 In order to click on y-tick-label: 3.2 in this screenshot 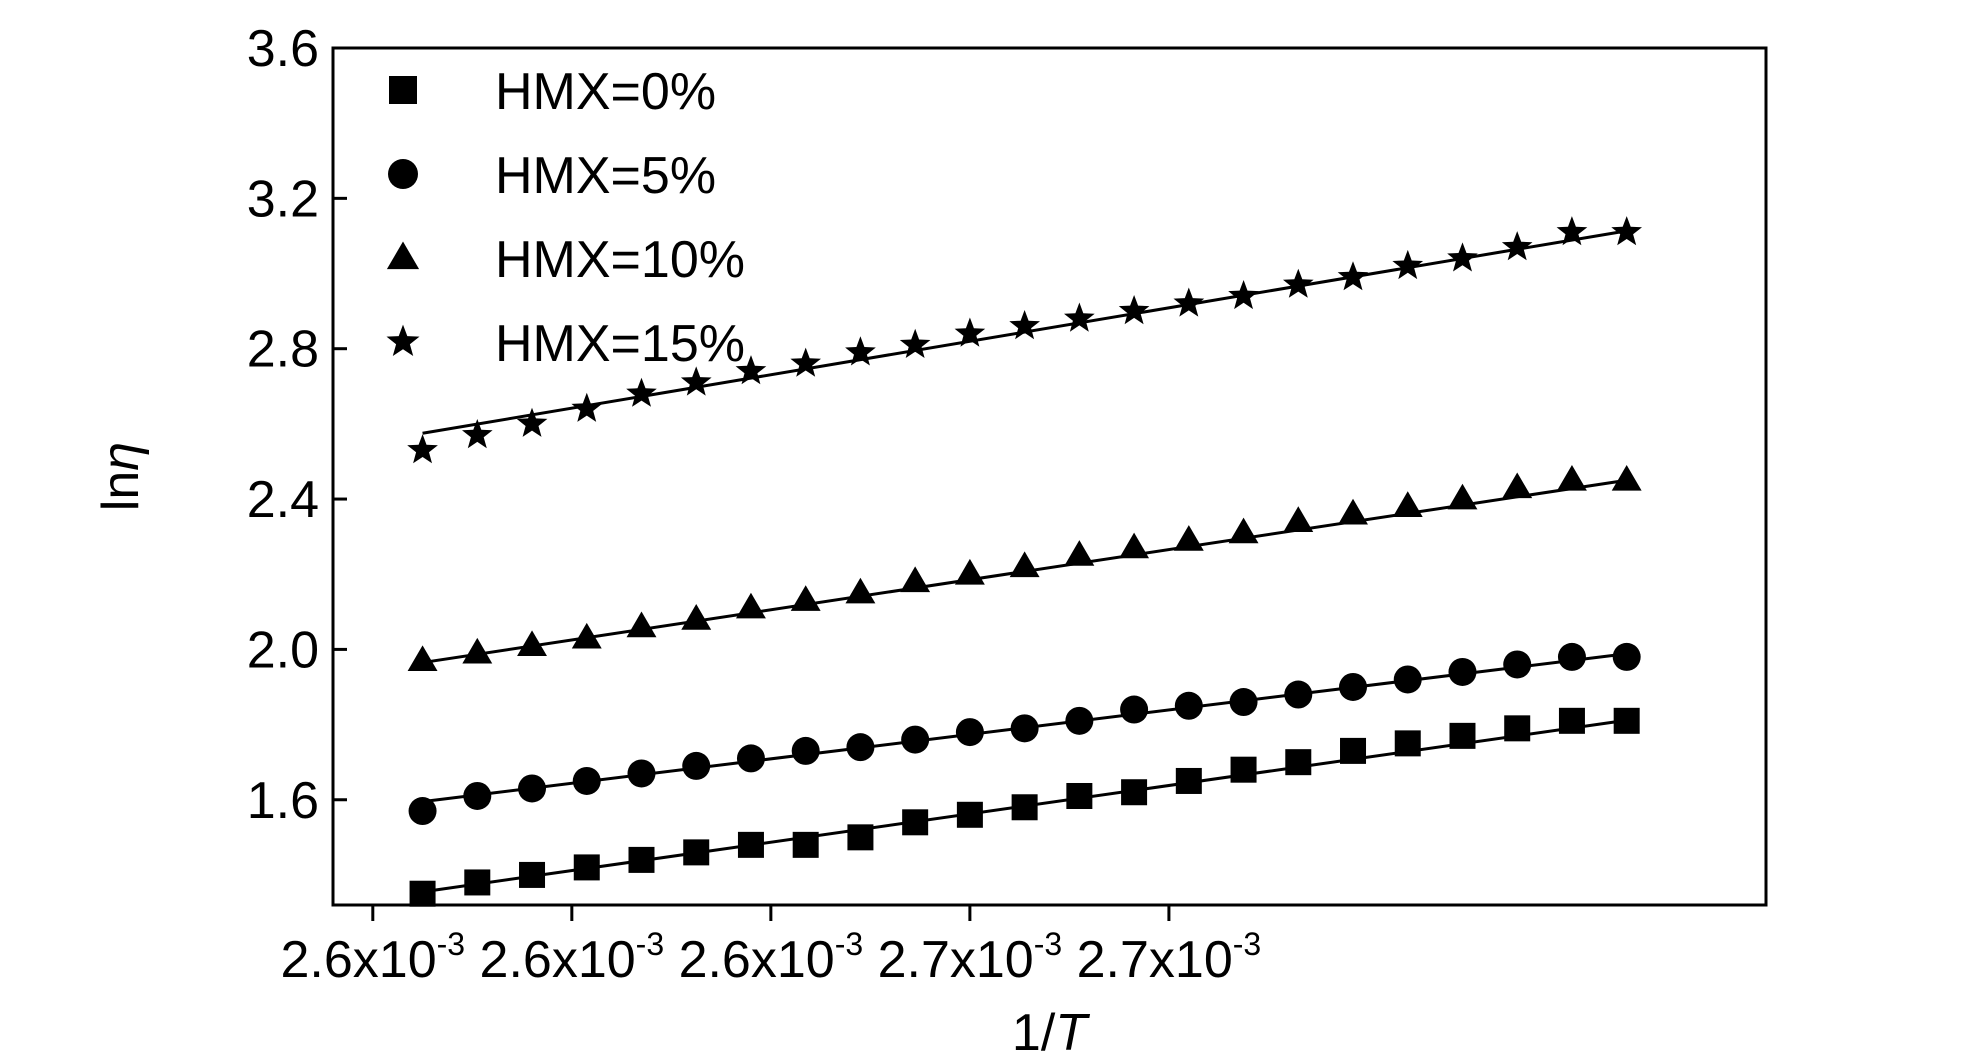, I will do `click(283, 199)`.